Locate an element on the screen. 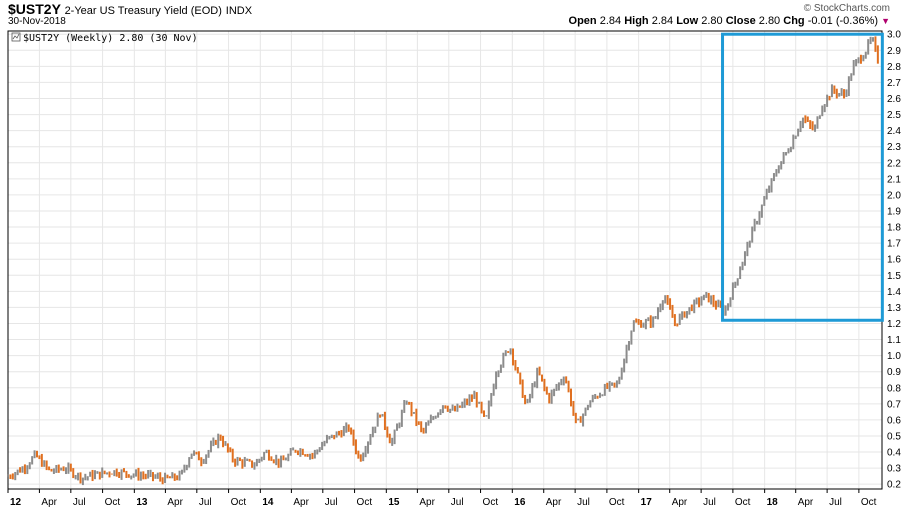 The height and width of the screenshot is (509, 912). y-tick-label: 0.4 is located at coordinates (894, 453).